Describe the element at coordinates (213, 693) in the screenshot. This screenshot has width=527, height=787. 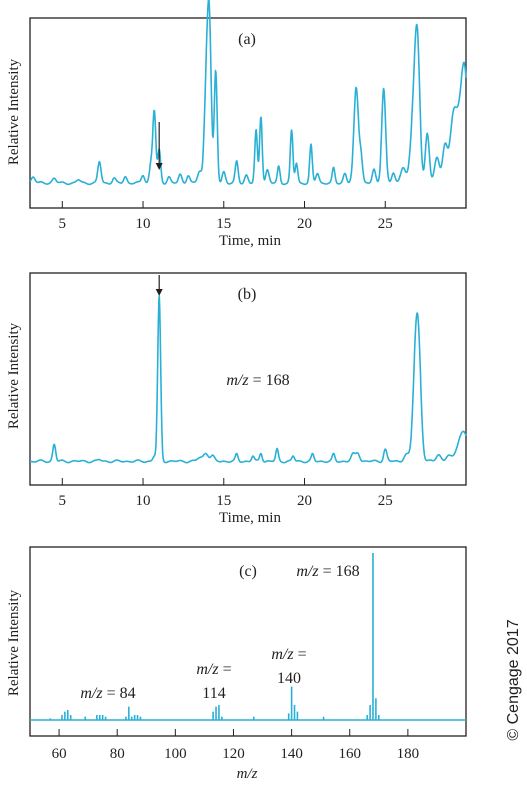
I see `mz-114-annotation-line2: 114` at that location.